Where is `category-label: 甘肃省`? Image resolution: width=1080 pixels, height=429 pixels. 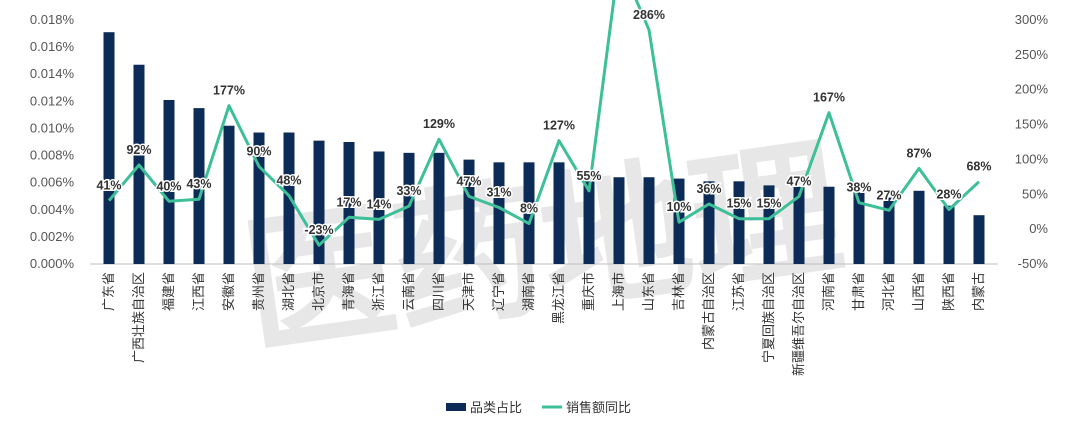
category-label: 甘肃省 is located at coordinates (859, 291).